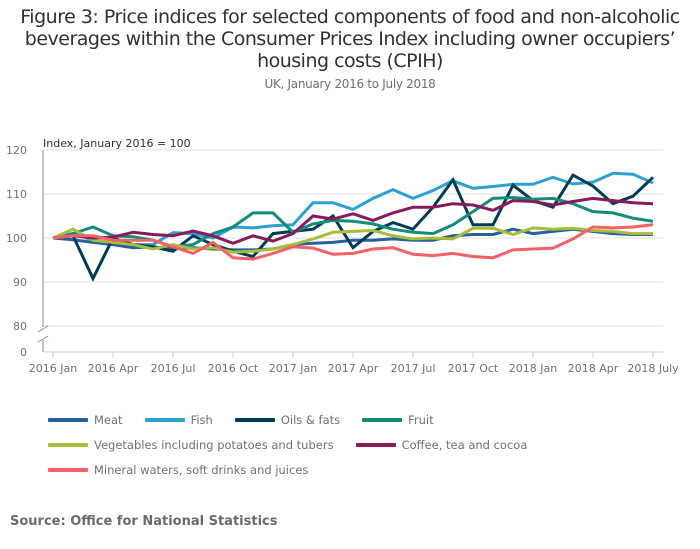  I want to click on series-line-fish, so click(353, 209).